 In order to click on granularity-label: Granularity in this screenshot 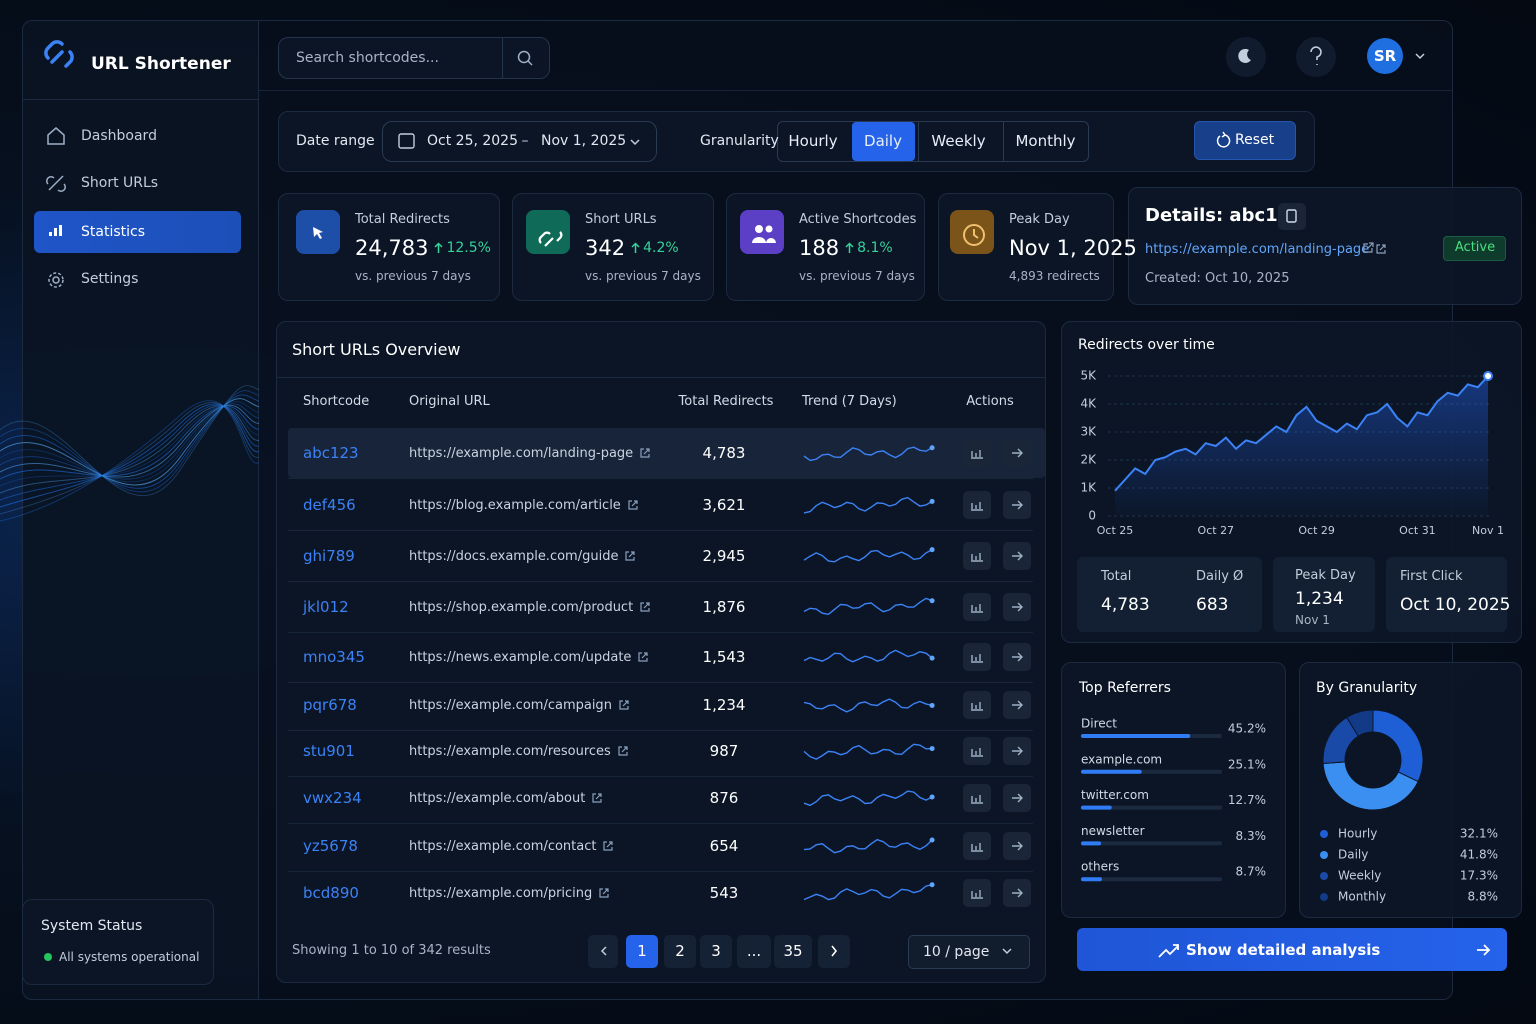, I will do `click(739, 141)`.